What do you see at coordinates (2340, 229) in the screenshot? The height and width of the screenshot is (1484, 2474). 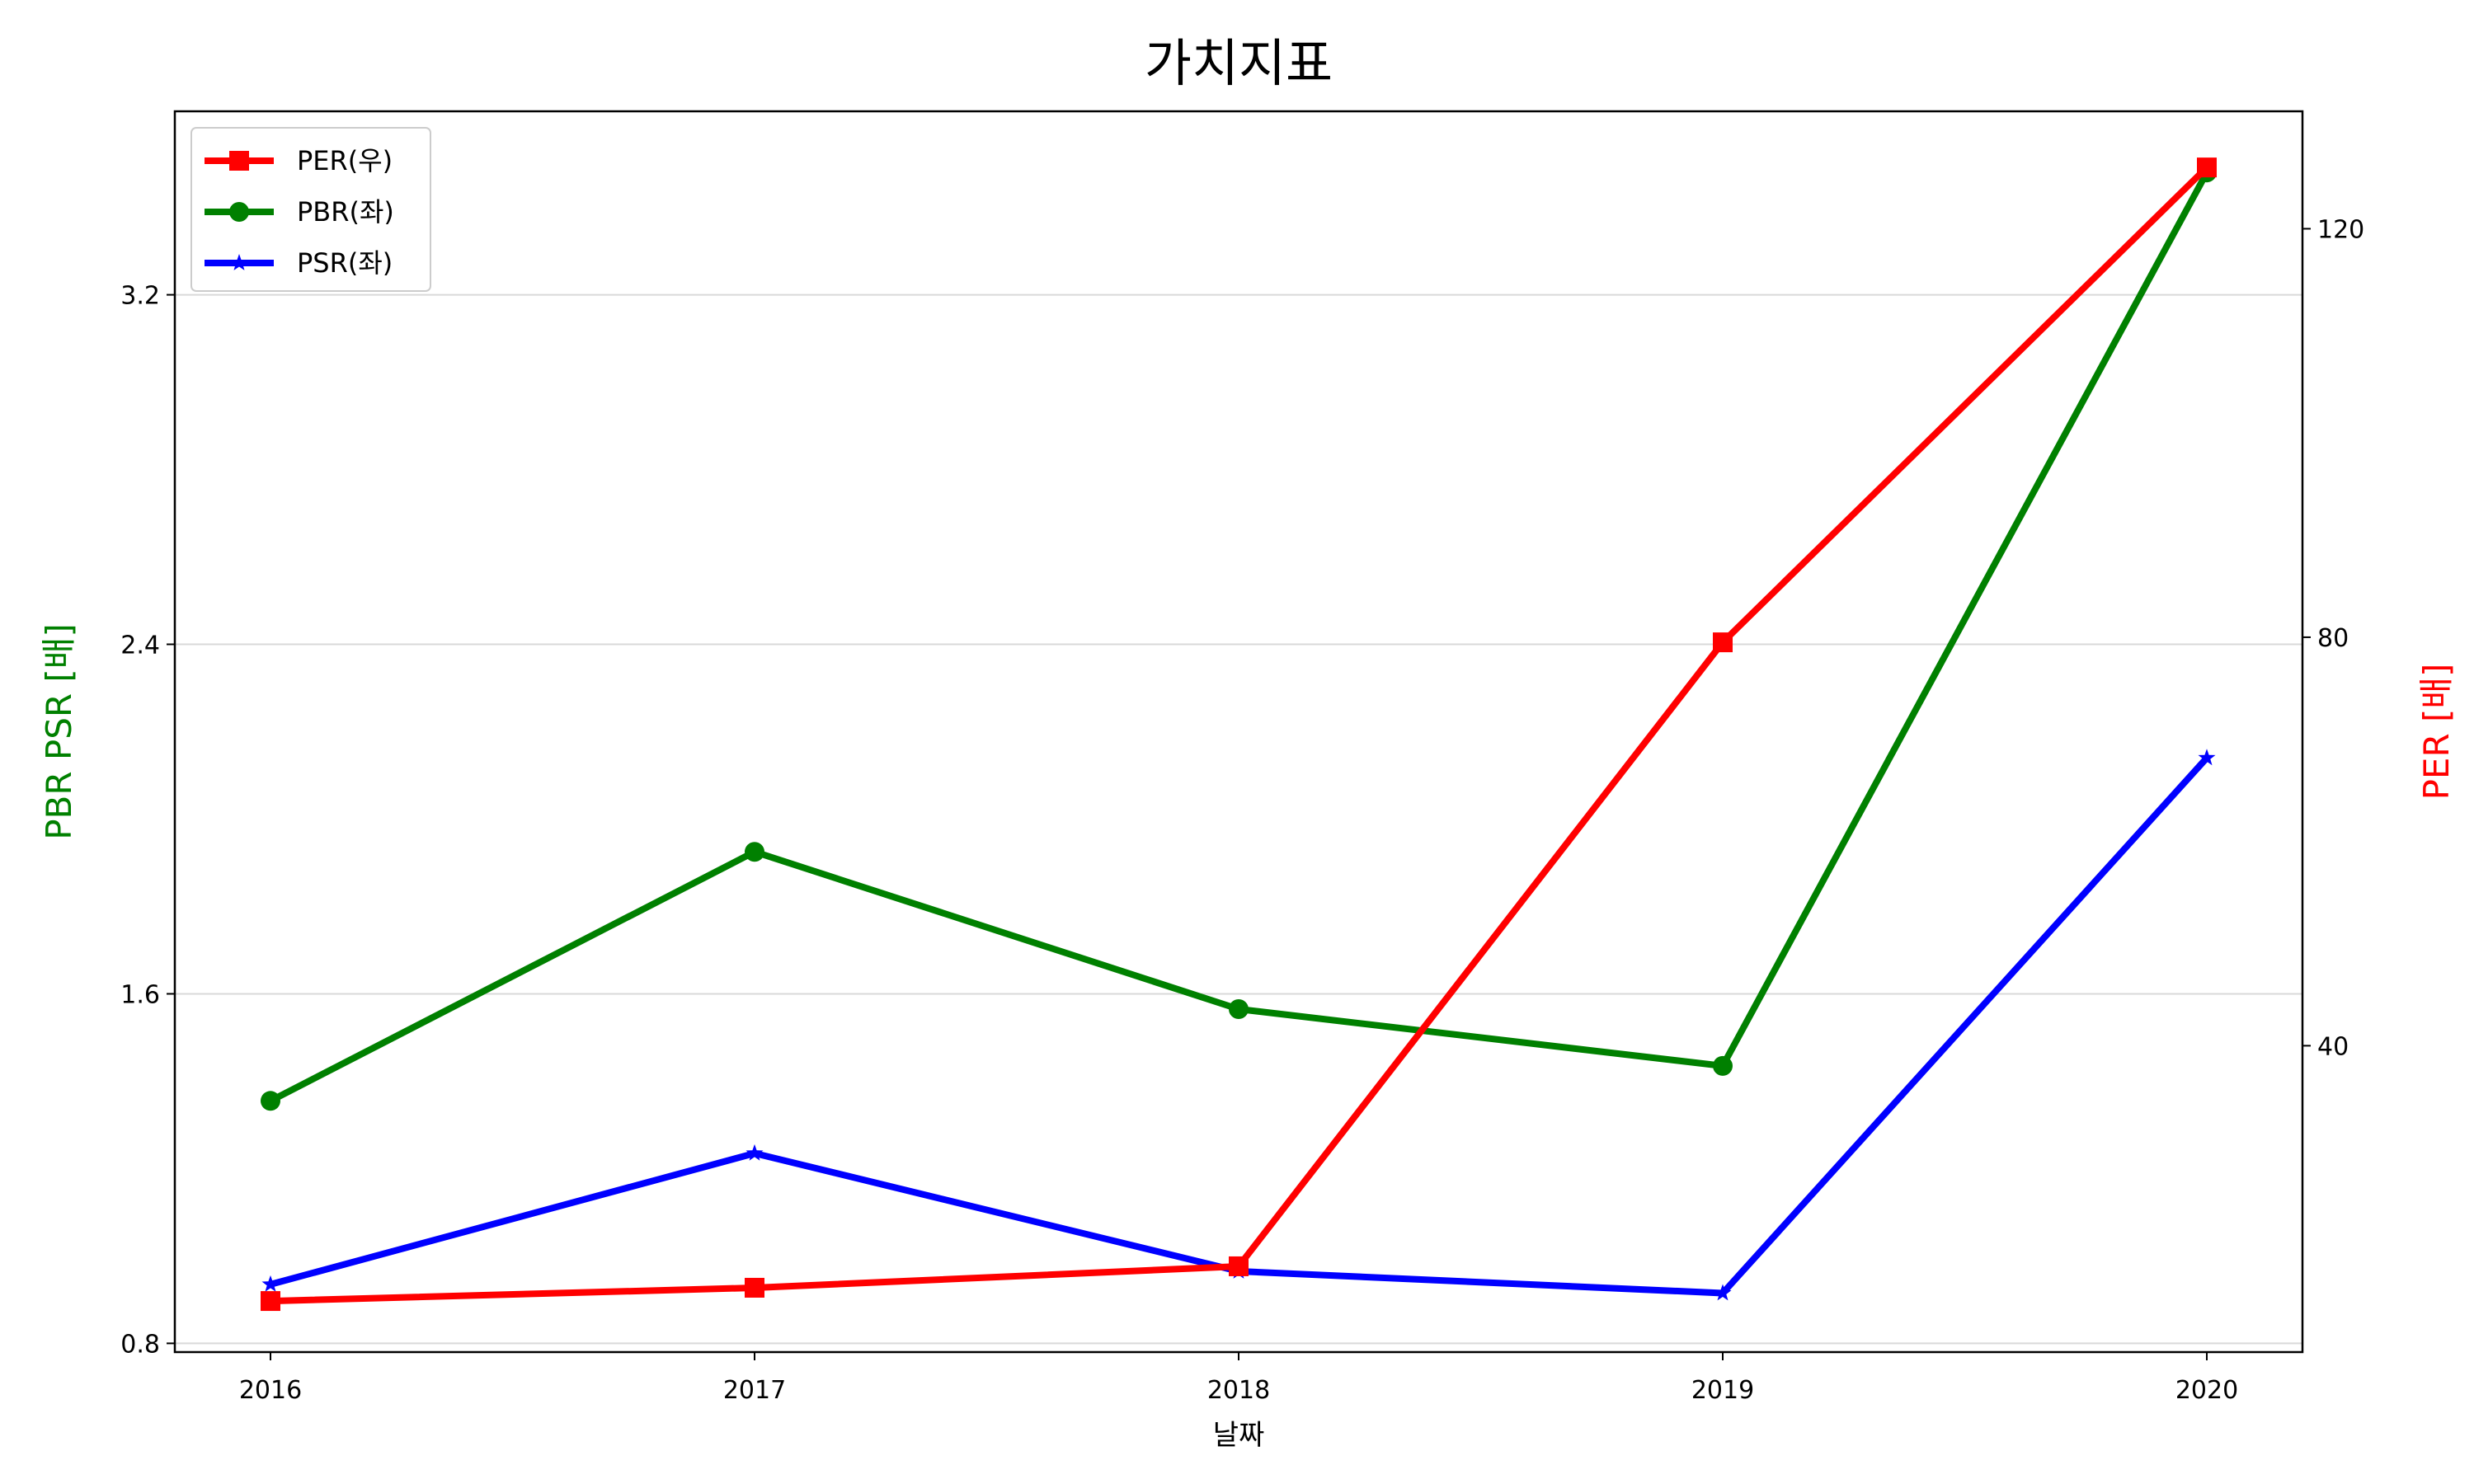 I see `right-tick-label: 120` at bounding box center [2340, 229].